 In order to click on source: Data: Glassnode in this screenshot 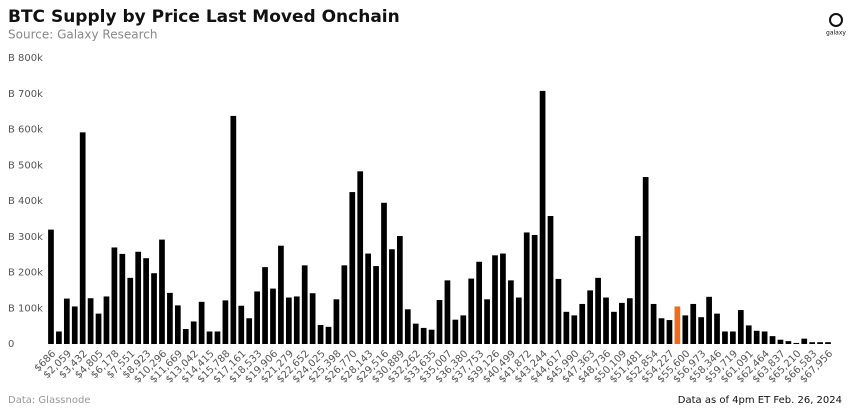, I will do `click(49, 400)`.